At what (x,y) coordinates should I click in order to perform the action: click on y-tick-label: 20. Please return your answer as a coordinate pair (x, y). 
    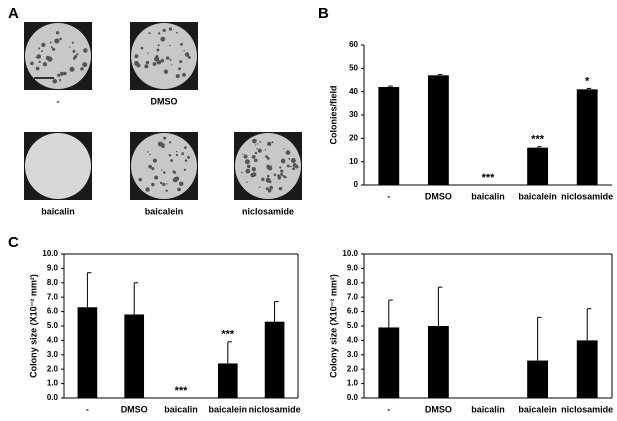
    Looking at the image, I should click on (353, 137).